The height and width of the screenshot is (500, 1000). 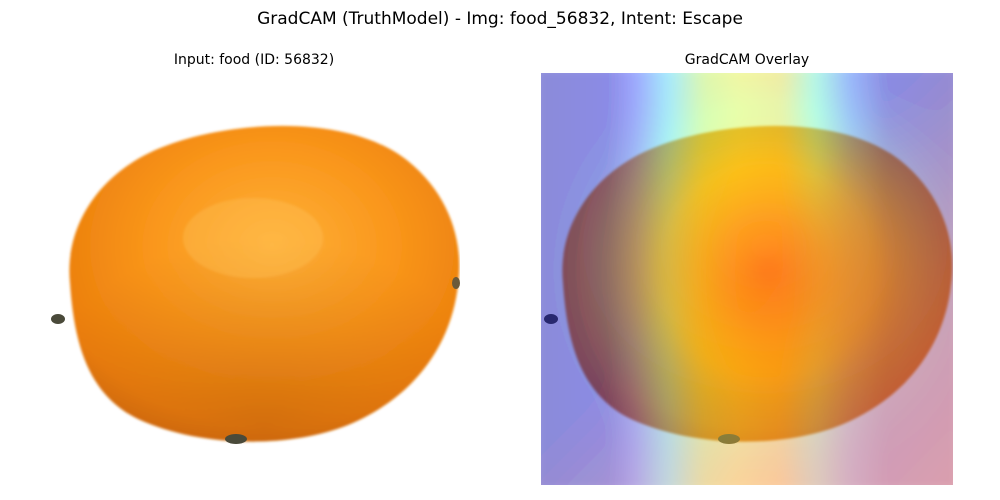 I want to click on input-panel-title: Input: food (ID: 56832), so click(x=254, y=60).